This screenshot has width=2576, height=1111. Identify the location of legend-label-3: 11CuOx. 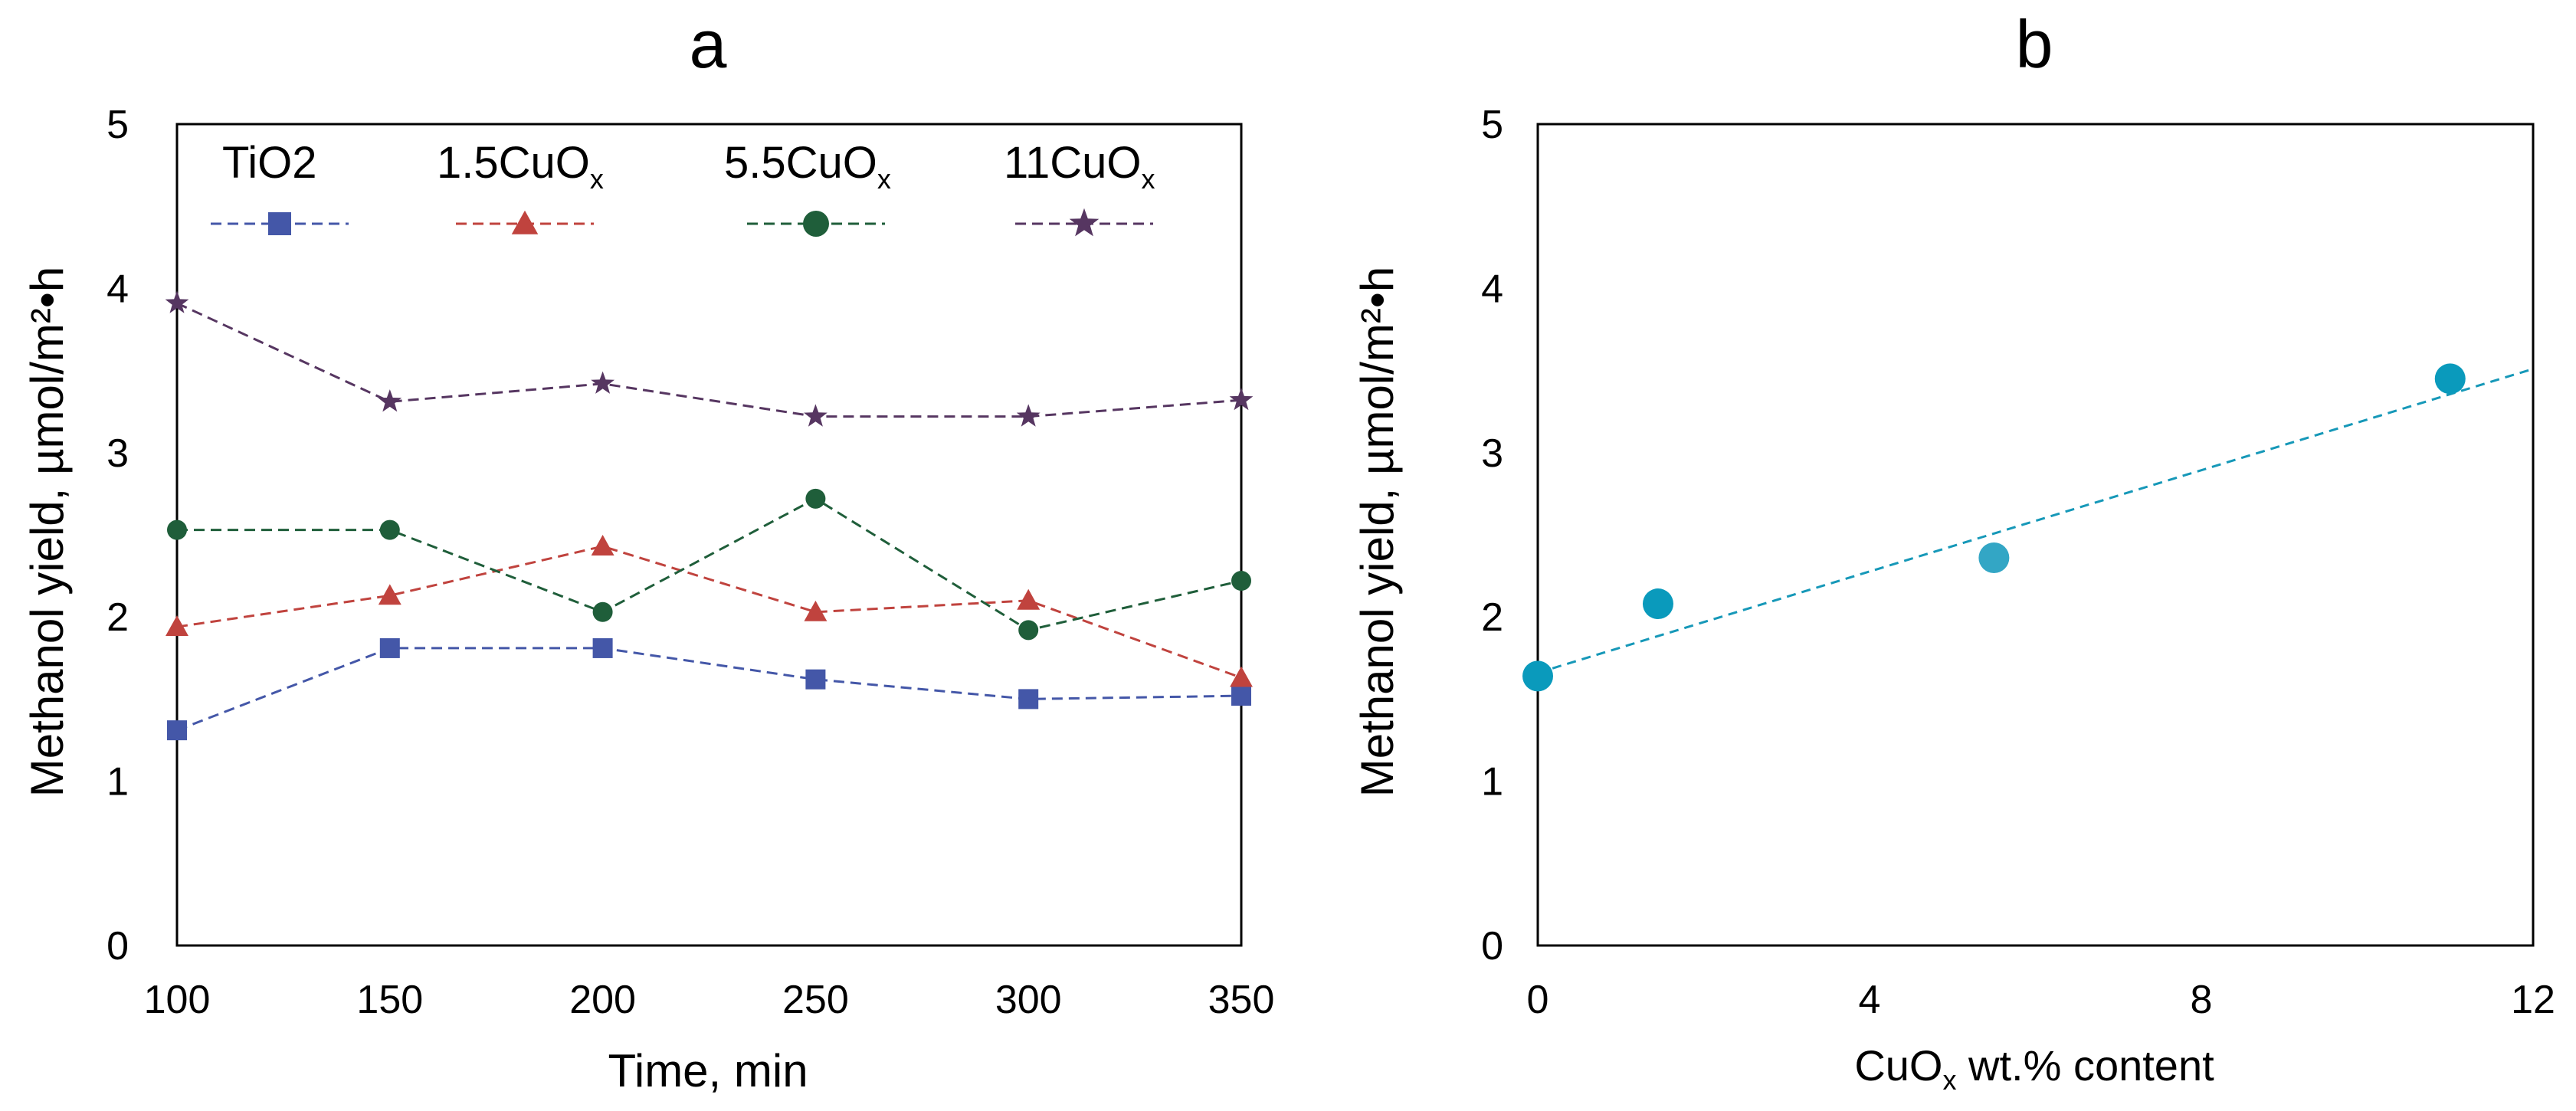
(1079, 166).